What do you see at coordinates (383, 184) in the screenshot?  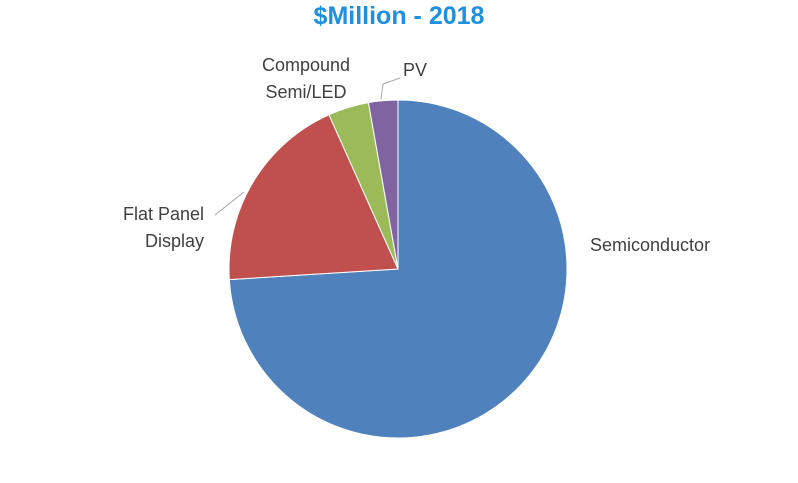 I see `pie-slice-pv` at bounding box center [383, 184].